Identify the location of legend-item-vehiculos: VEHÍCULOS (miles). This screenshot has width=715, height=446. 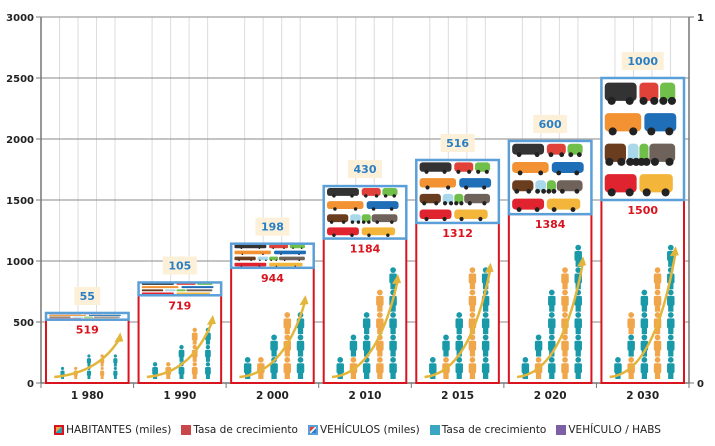
(363, 430).